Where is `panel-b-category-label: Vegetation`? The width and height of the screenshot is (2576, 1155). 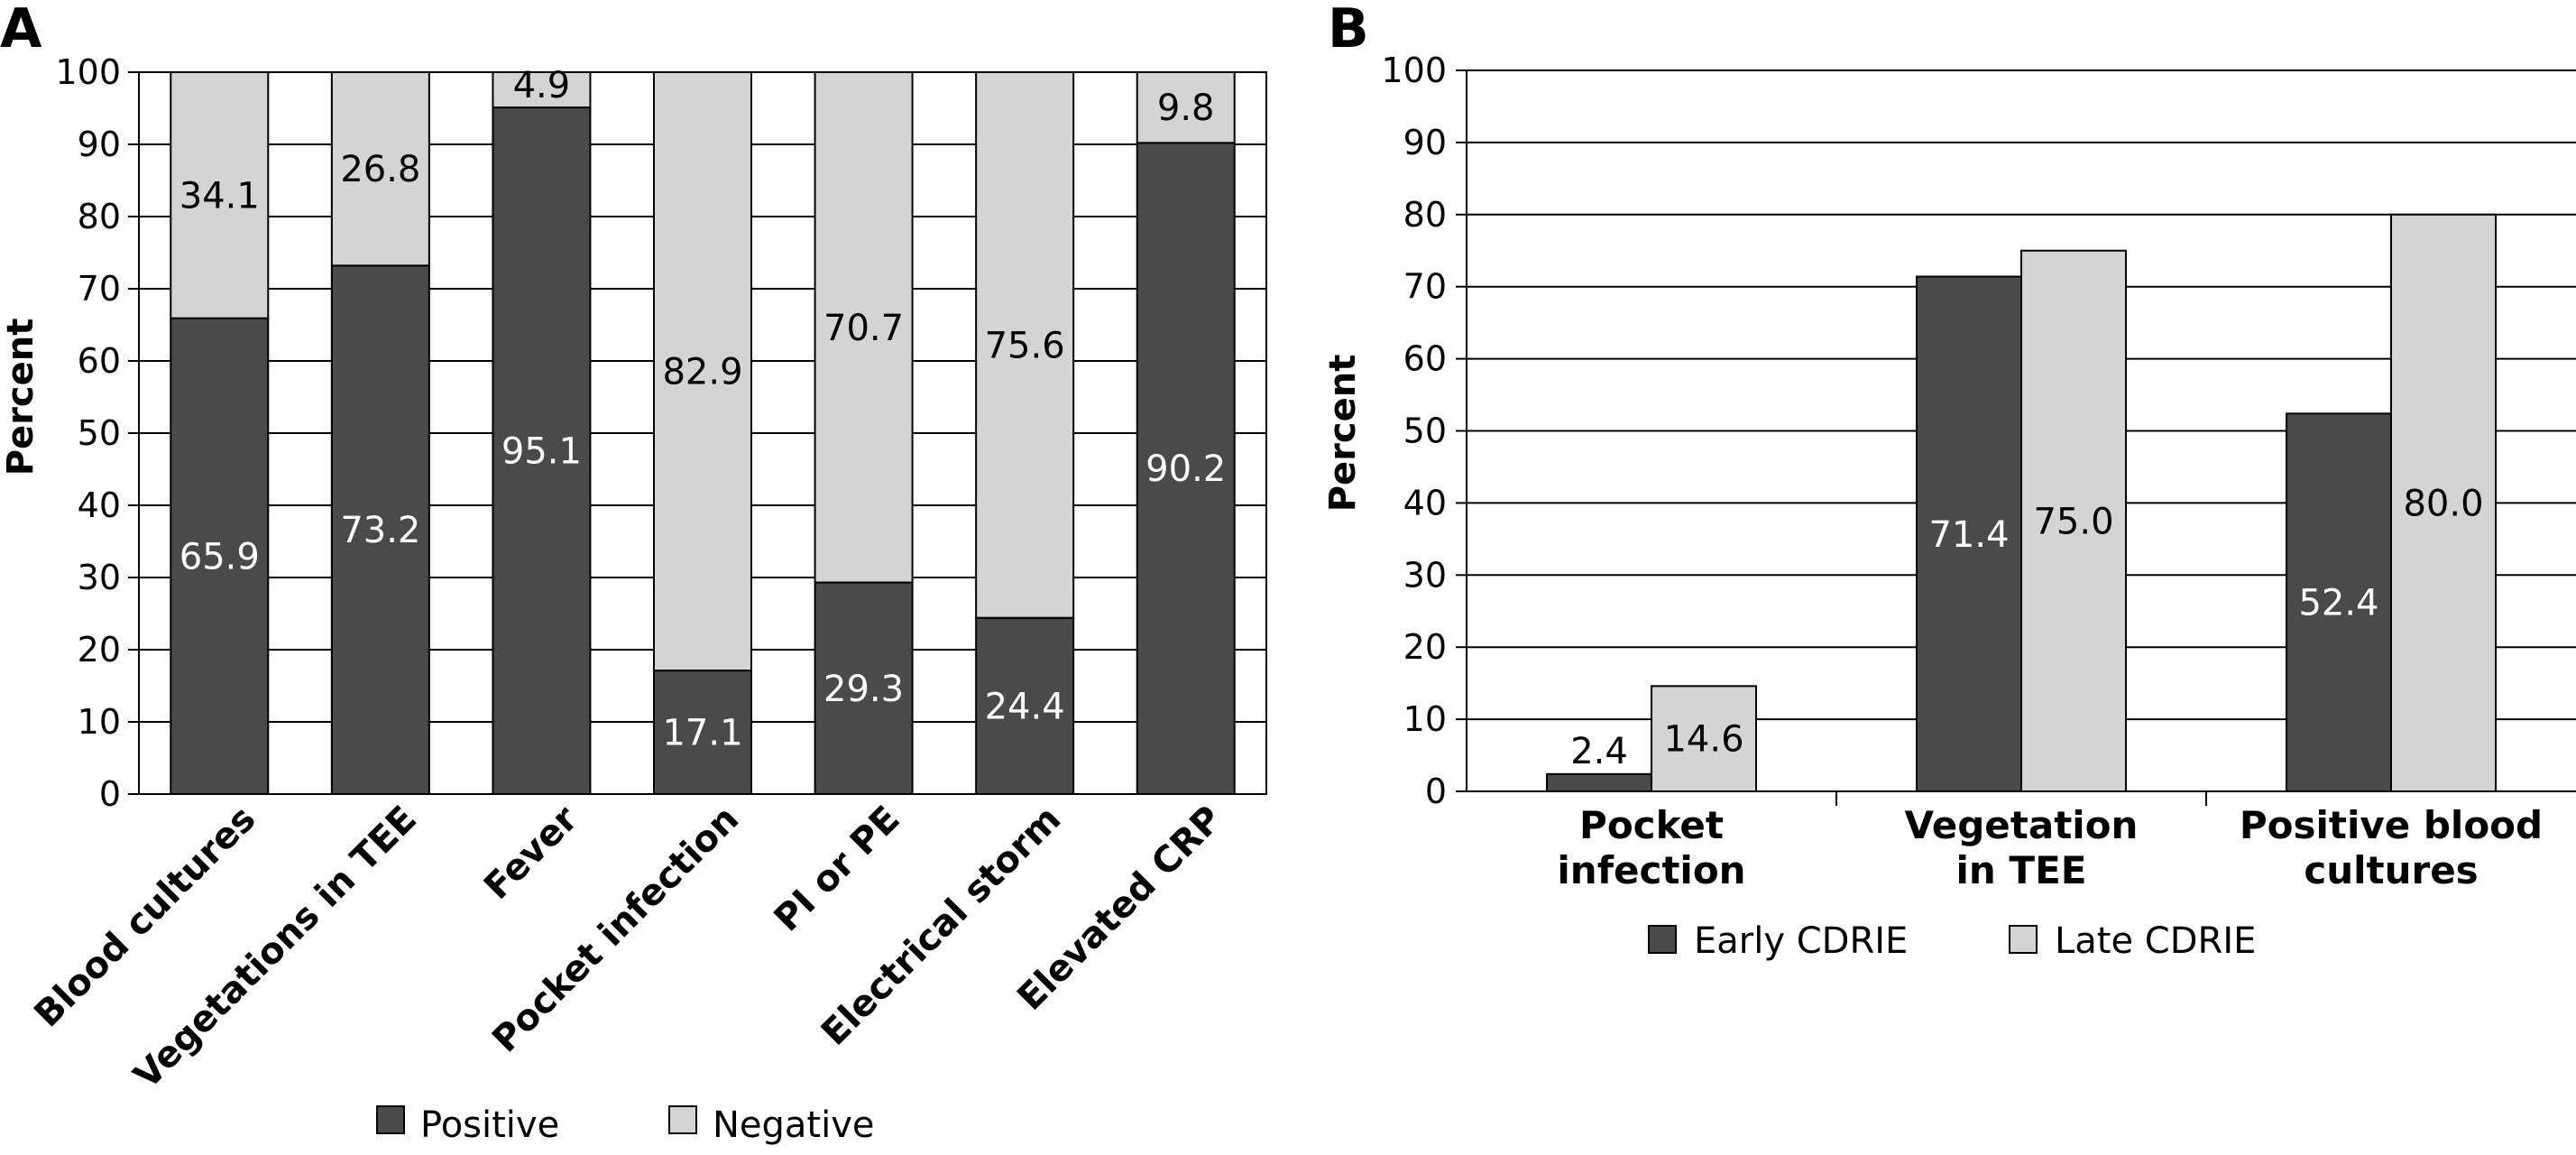 panel-b-category-label: Vegetation is located at coordinates (2022, 825).